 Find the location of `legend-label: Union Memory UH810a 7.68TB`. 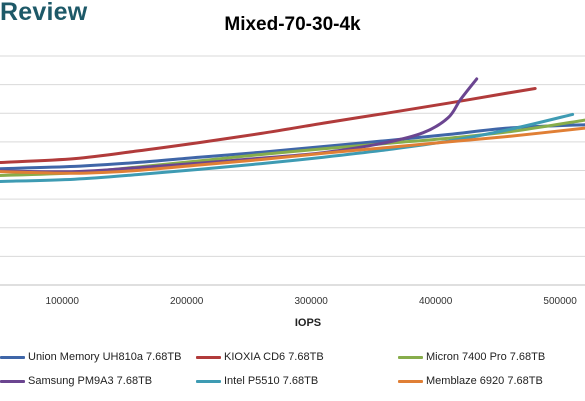

legend-label: Union Memory UH810a 7.68TB is located at coordinates (105, 357).